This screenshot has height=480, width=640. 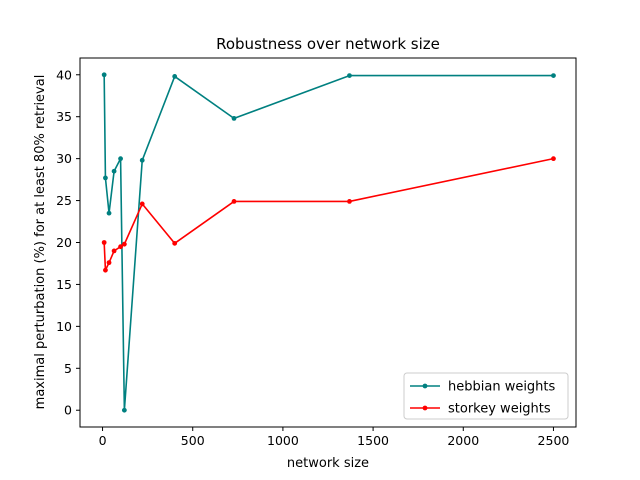 I want to click on x-tick-label: 1500, so click(x=373, y=440).